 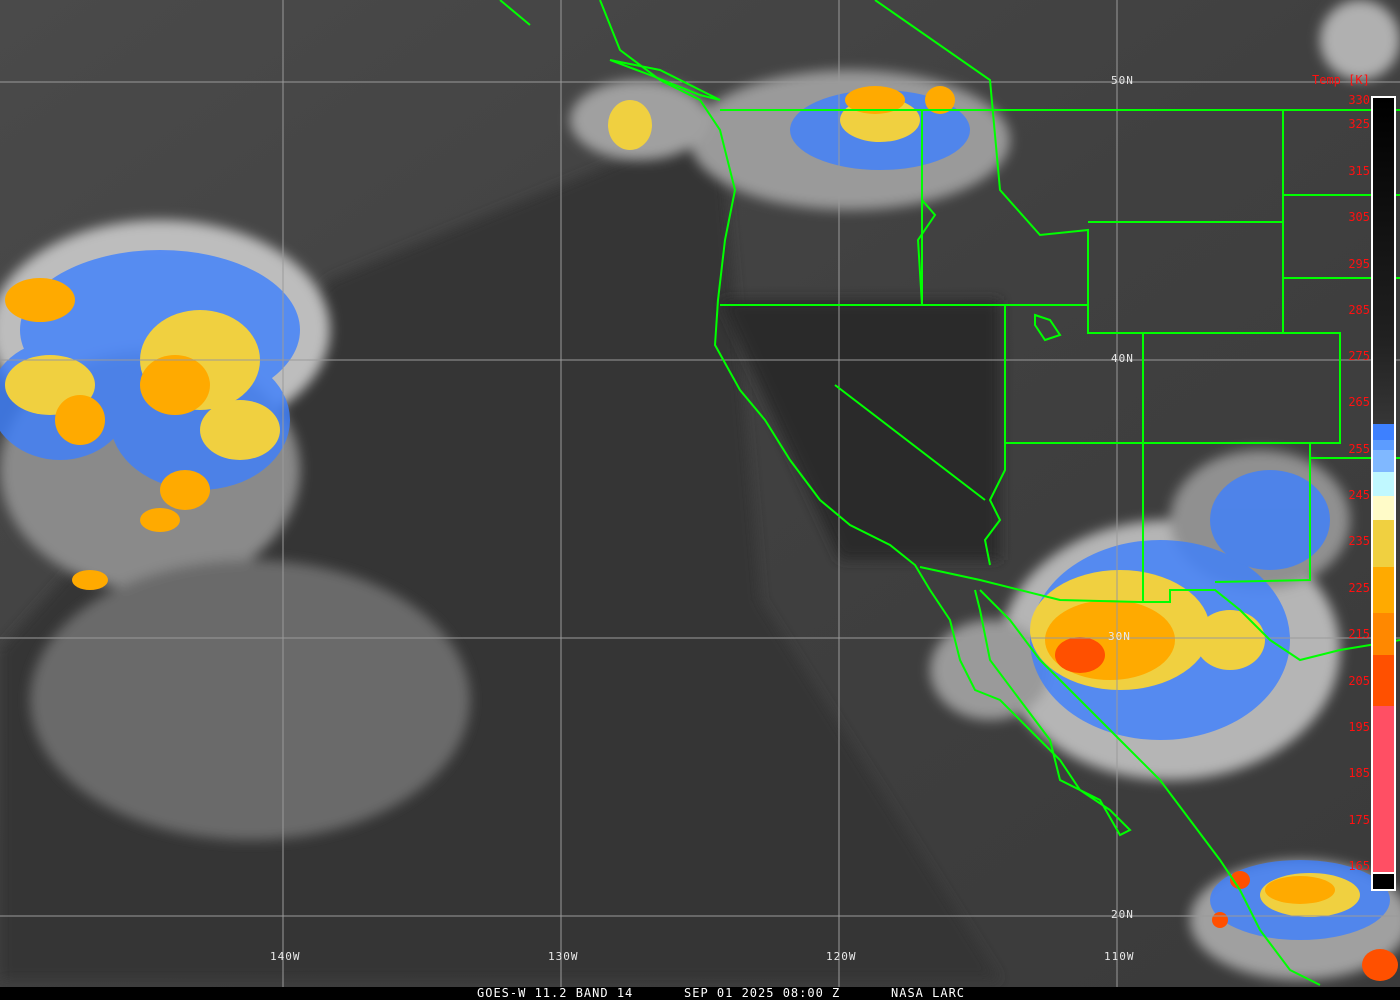 I want to click on colorbar-title: Temp [K], so click(x=1341, y=80).